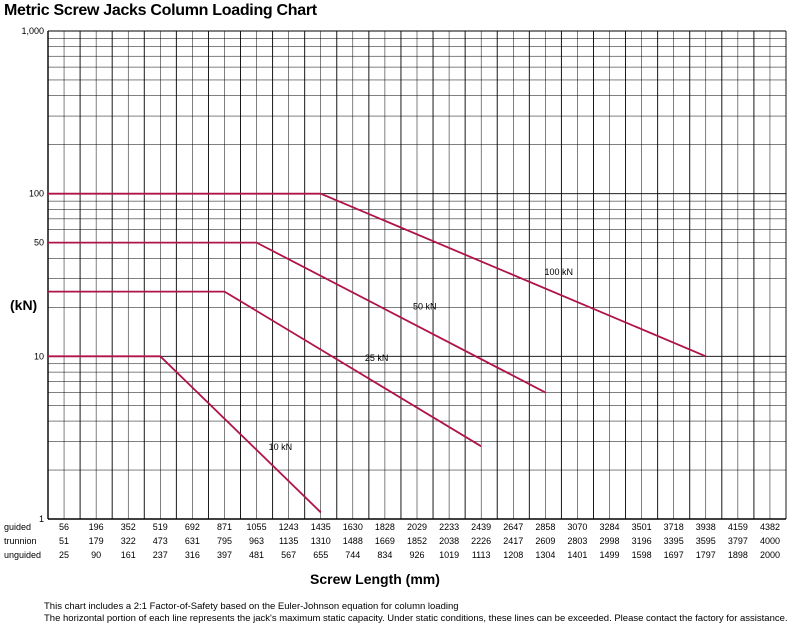 The width and height of the screenshot is (800, 624). What do you see at coordinates (384, 555) in the screenshot?
I see `x-tick-label: 834` at bounding box center [384, 555].